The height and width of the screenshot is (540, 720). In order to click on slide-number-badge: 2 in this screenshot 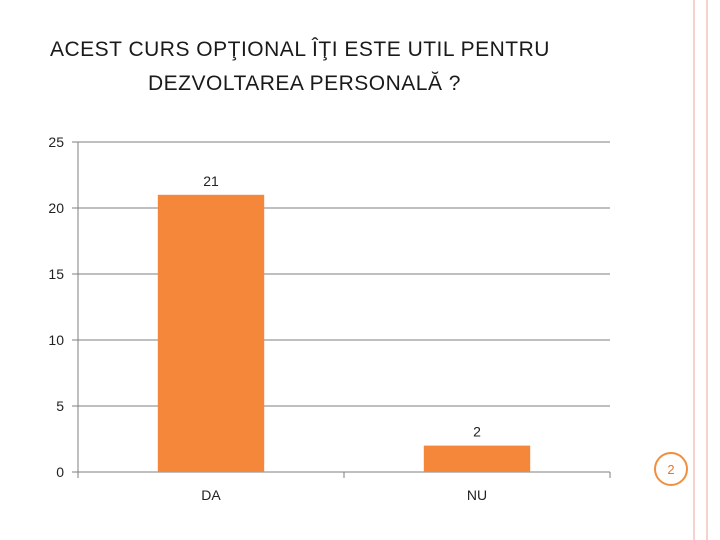, I will do `click(671, 469)`.